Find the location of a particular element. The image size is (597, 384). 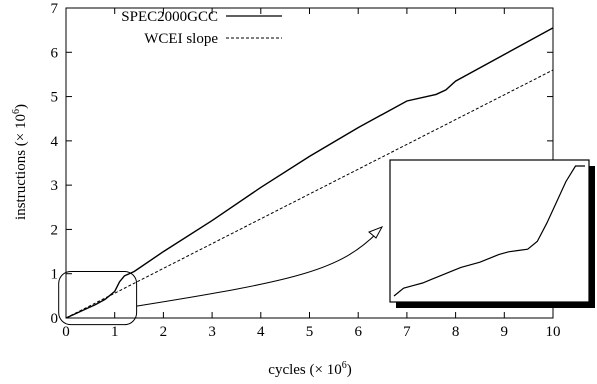

zoom-inset-curve is located at coordinates (489, 231).